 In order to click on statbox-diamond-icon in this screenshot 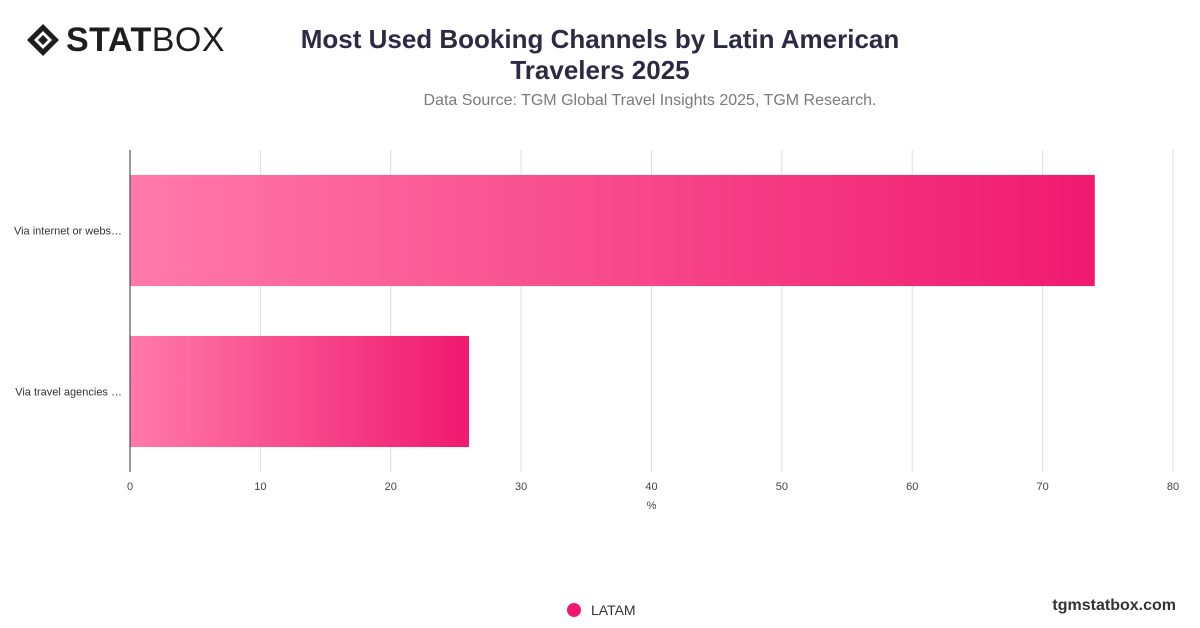, I will do `click(43, 40)`.